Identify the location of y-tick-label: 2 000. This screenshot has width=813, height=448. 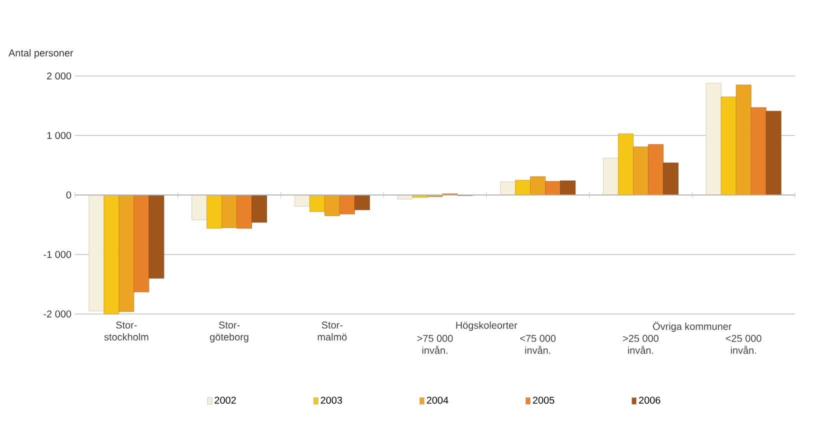
(59, 76).